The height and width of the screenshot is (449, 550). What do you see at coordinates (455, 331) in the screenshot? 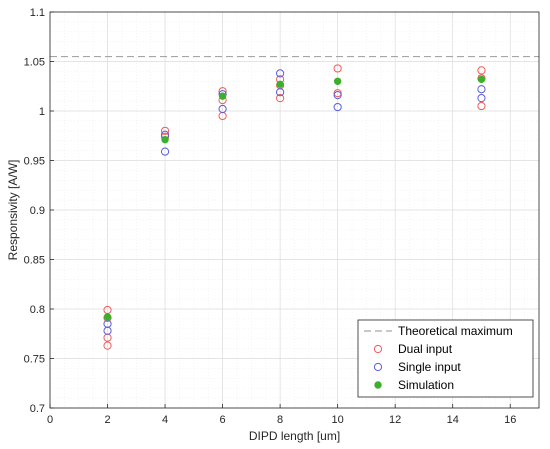
I see `legend-label-theoretical-maximum: Theoretical maximum` at bounding box center [455, 331].